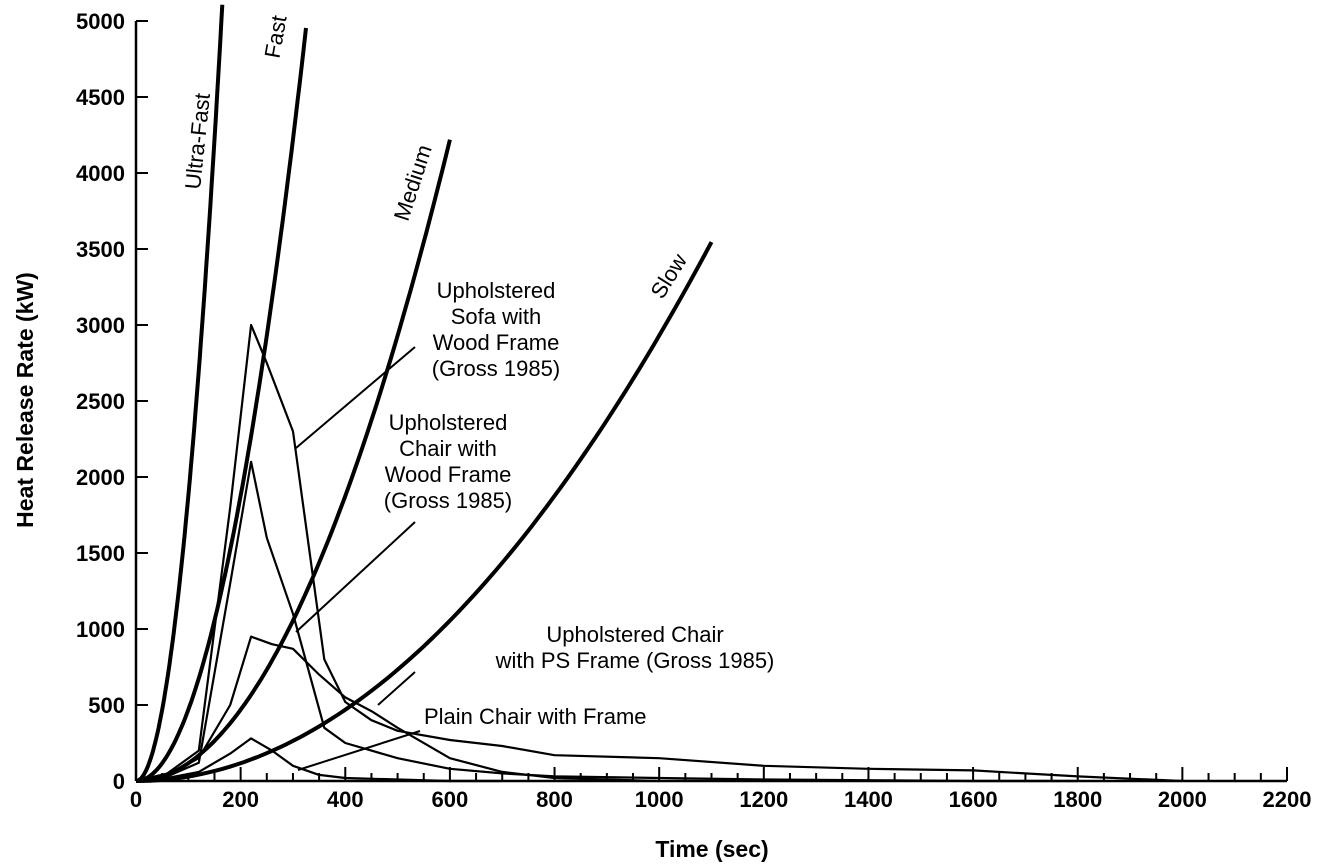 This screenshot has height=867, width=1335. I want to click on series-label-chair-wood: Wood Frame, so click(448, 474).